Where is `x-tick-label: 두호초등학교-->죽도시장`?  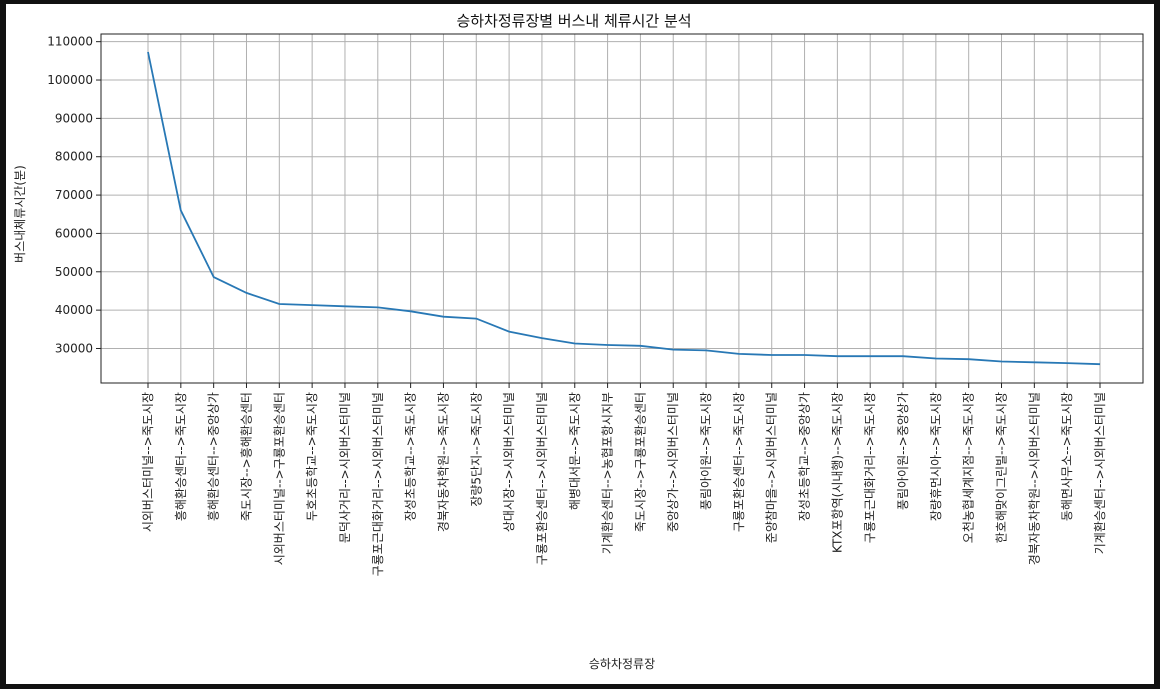
x-tick-label: 두호초등학교-->죽도시장 is located at coordinates (312, 456).